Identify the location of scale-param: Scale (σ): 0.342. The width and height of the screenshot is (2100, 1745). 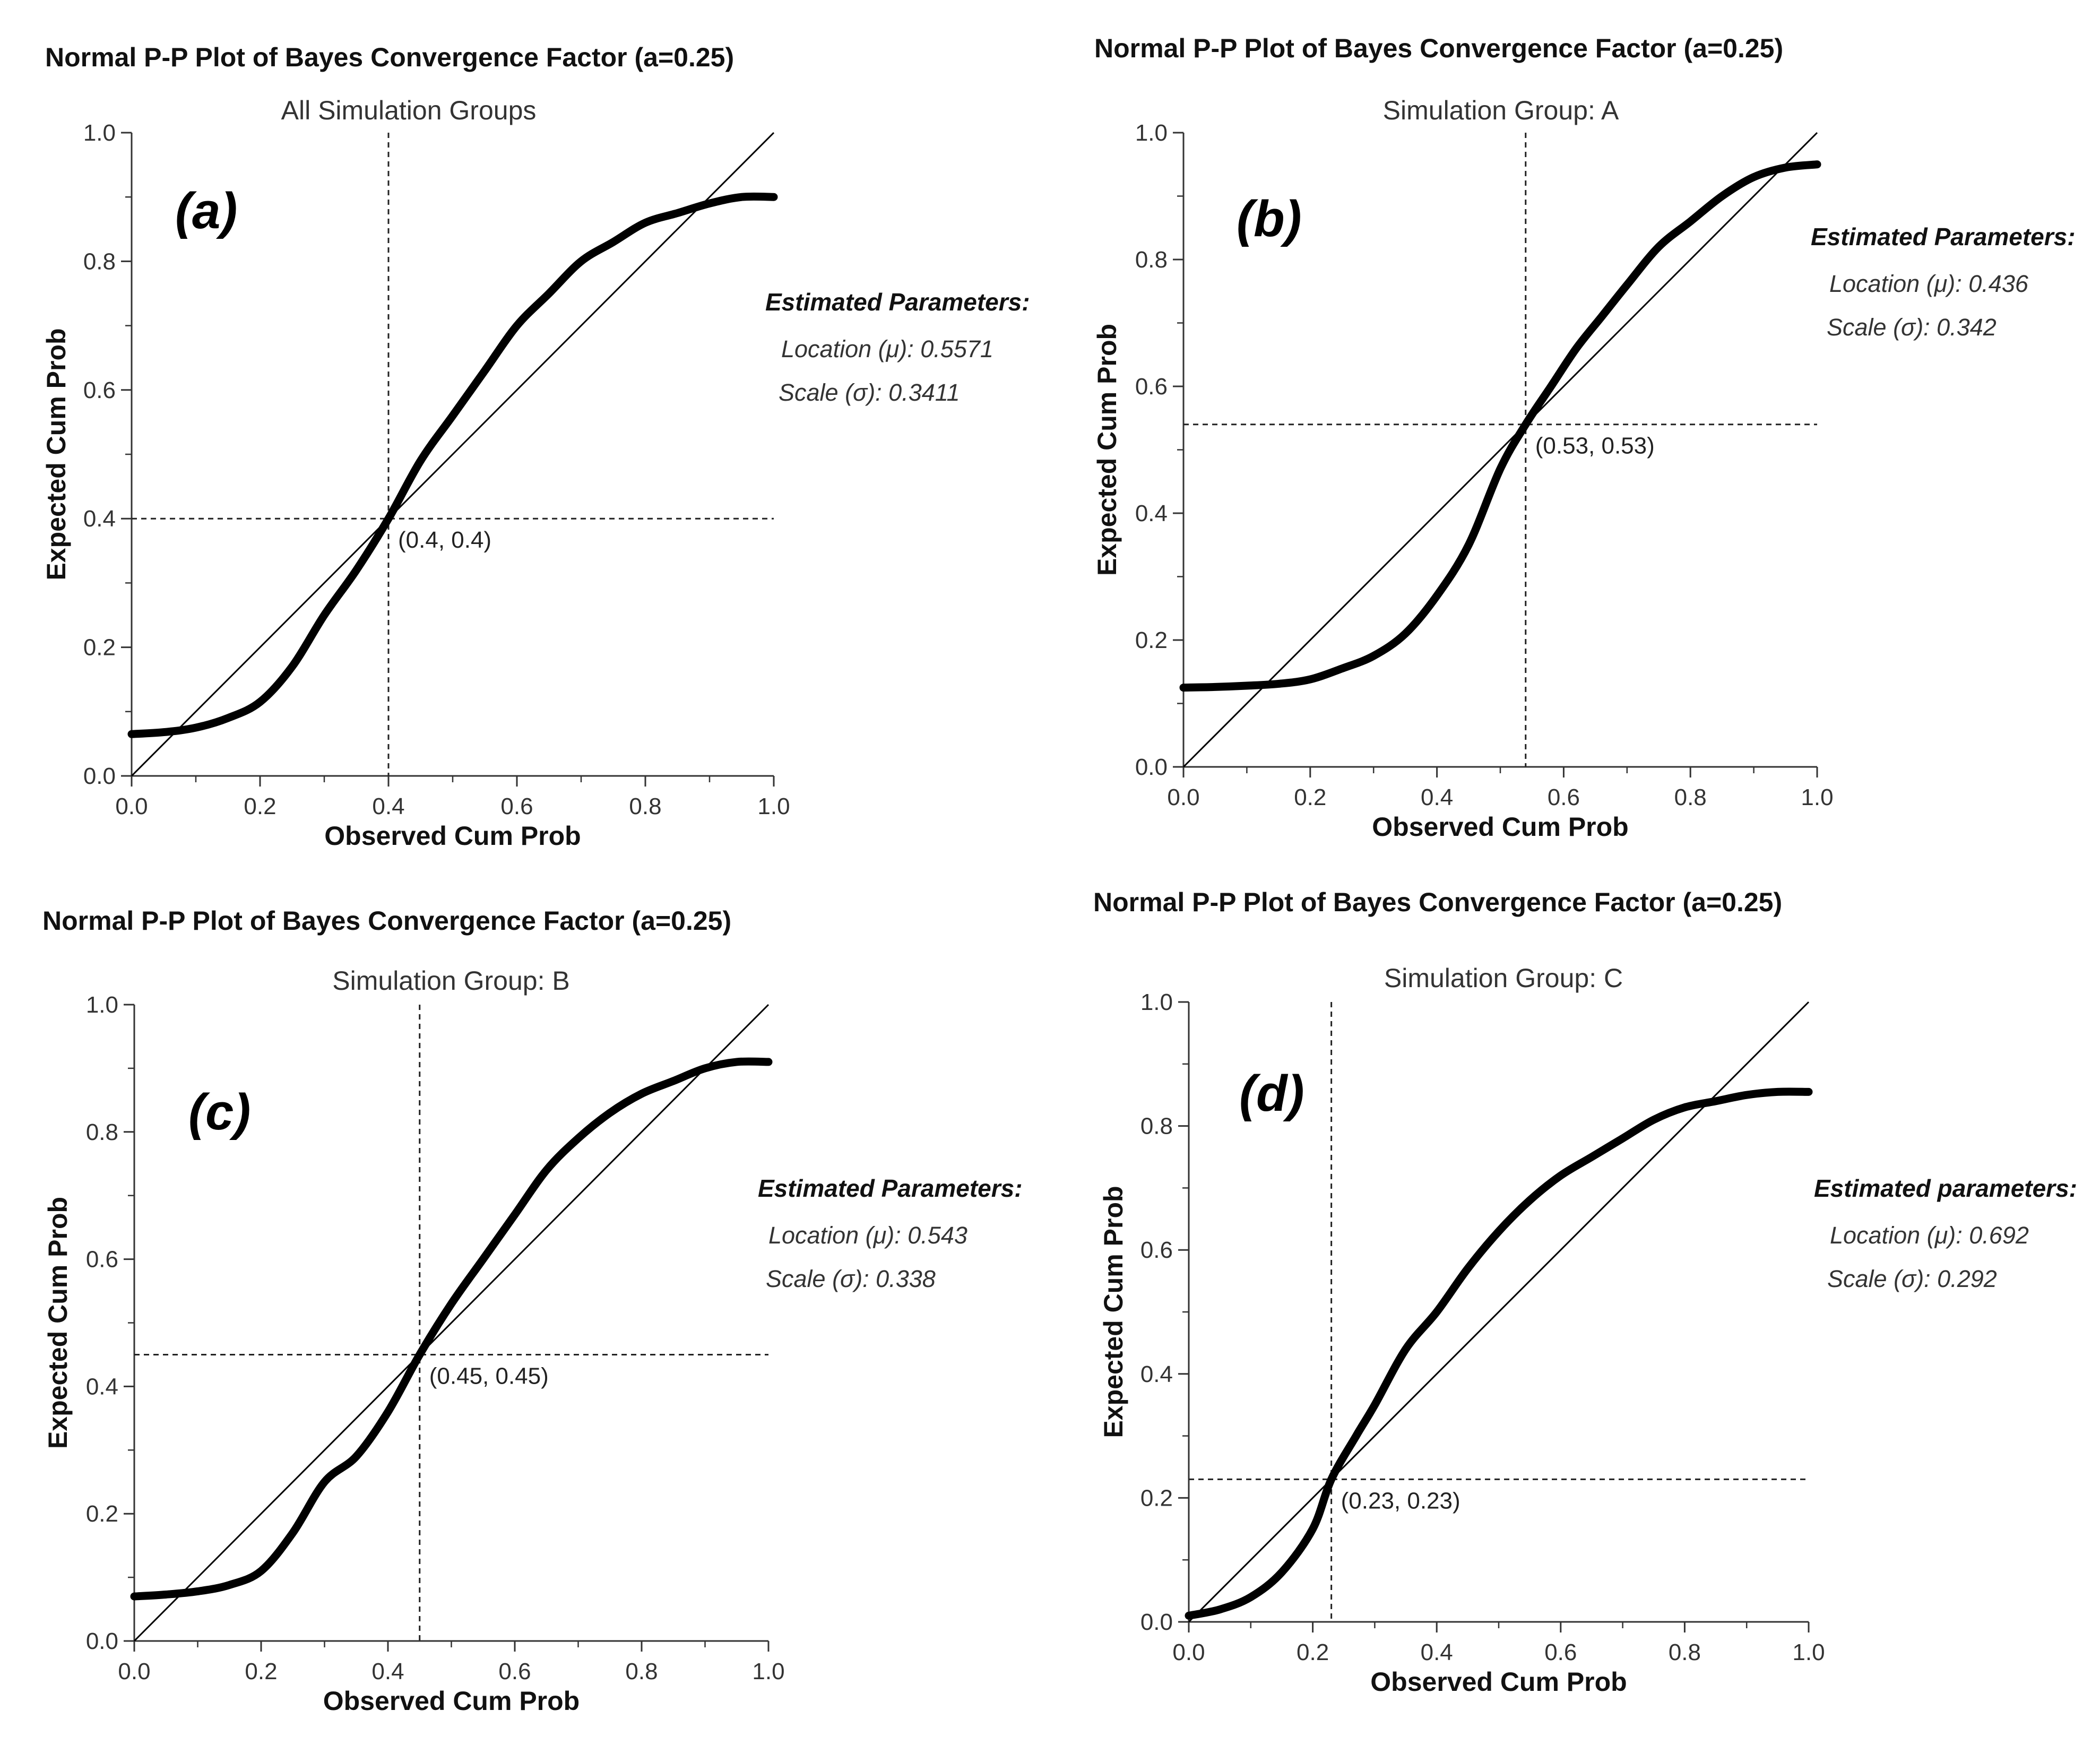
(1912, 328).